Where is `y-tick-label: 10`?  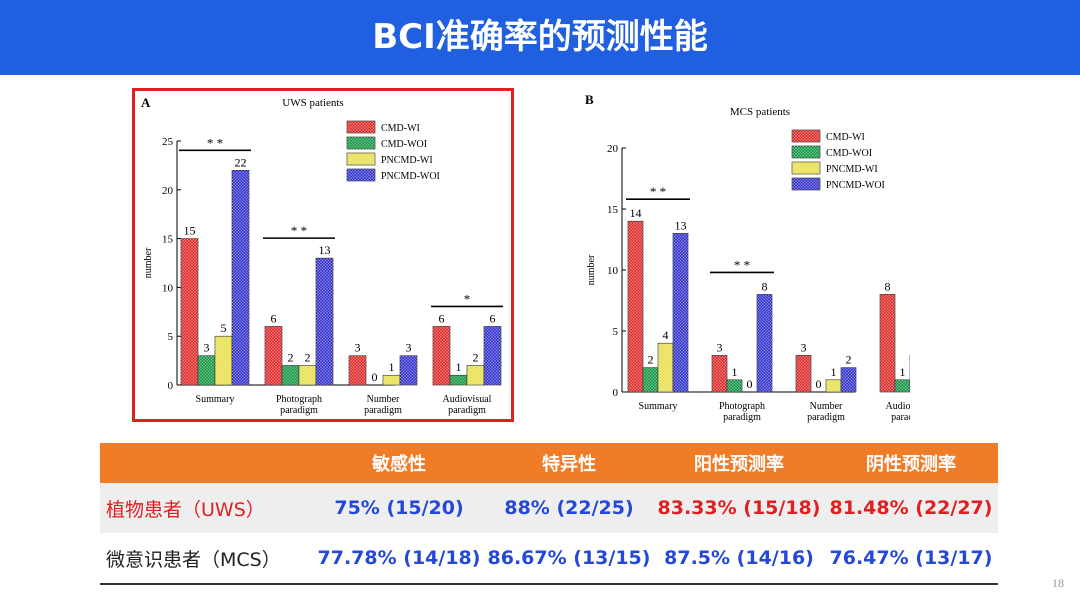
y-tick-label: 10 is located at coordinates (168, 288).